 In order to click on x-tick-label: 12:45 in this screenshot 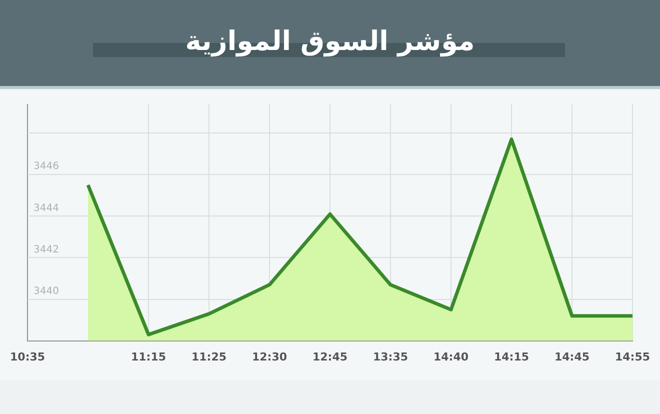, I will do `click(330, 357)`.